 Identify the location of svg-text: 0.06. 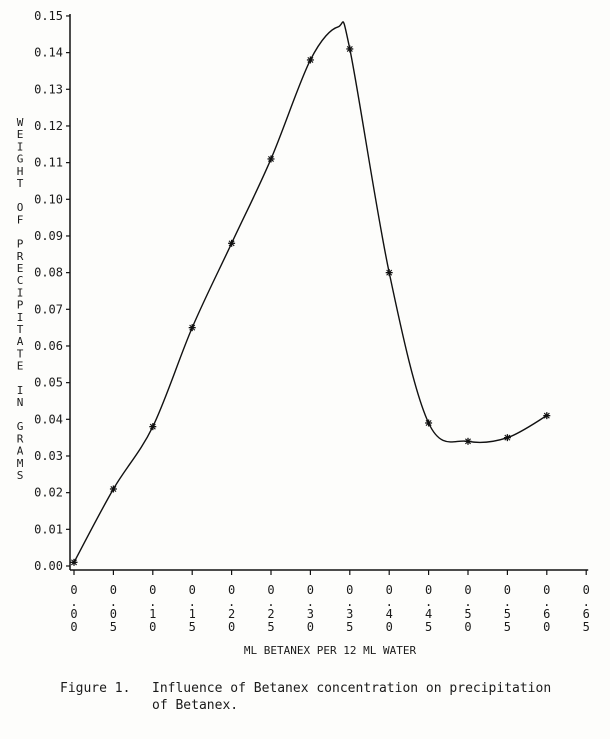
(48, 346).